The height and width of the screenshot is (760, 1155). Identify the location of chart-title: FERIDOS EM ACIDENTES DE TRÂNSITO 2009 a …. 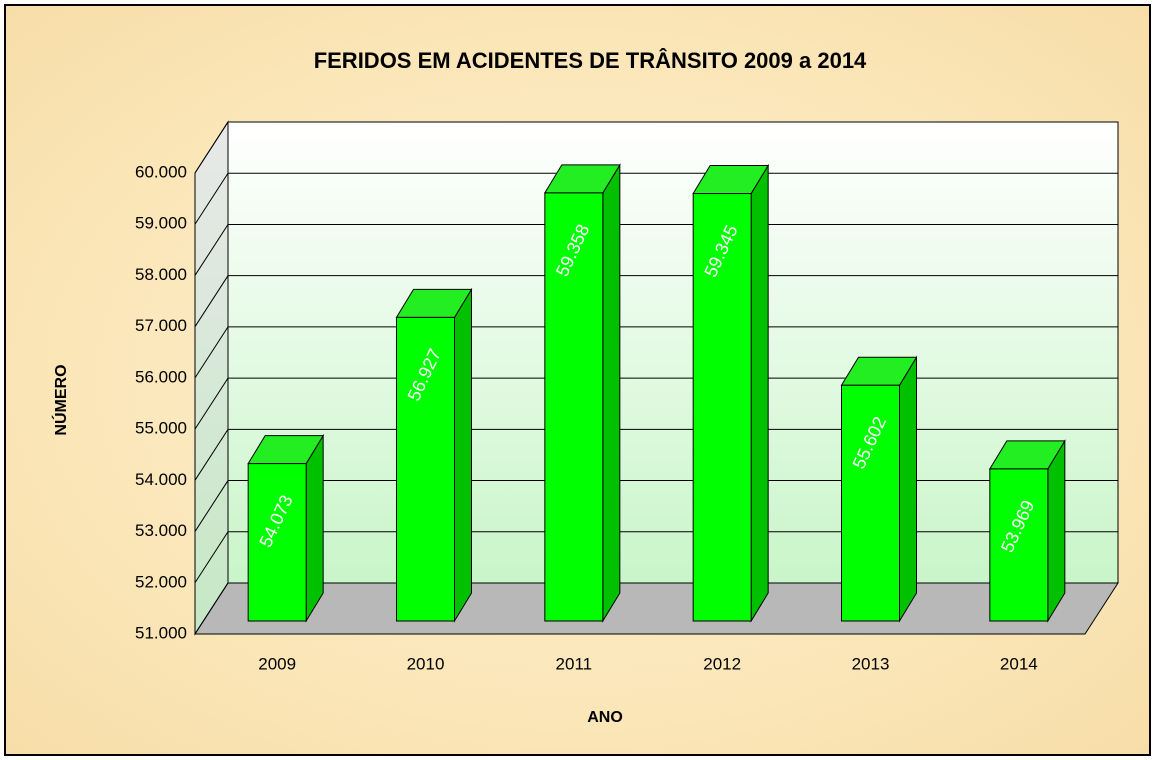
(590, 60).